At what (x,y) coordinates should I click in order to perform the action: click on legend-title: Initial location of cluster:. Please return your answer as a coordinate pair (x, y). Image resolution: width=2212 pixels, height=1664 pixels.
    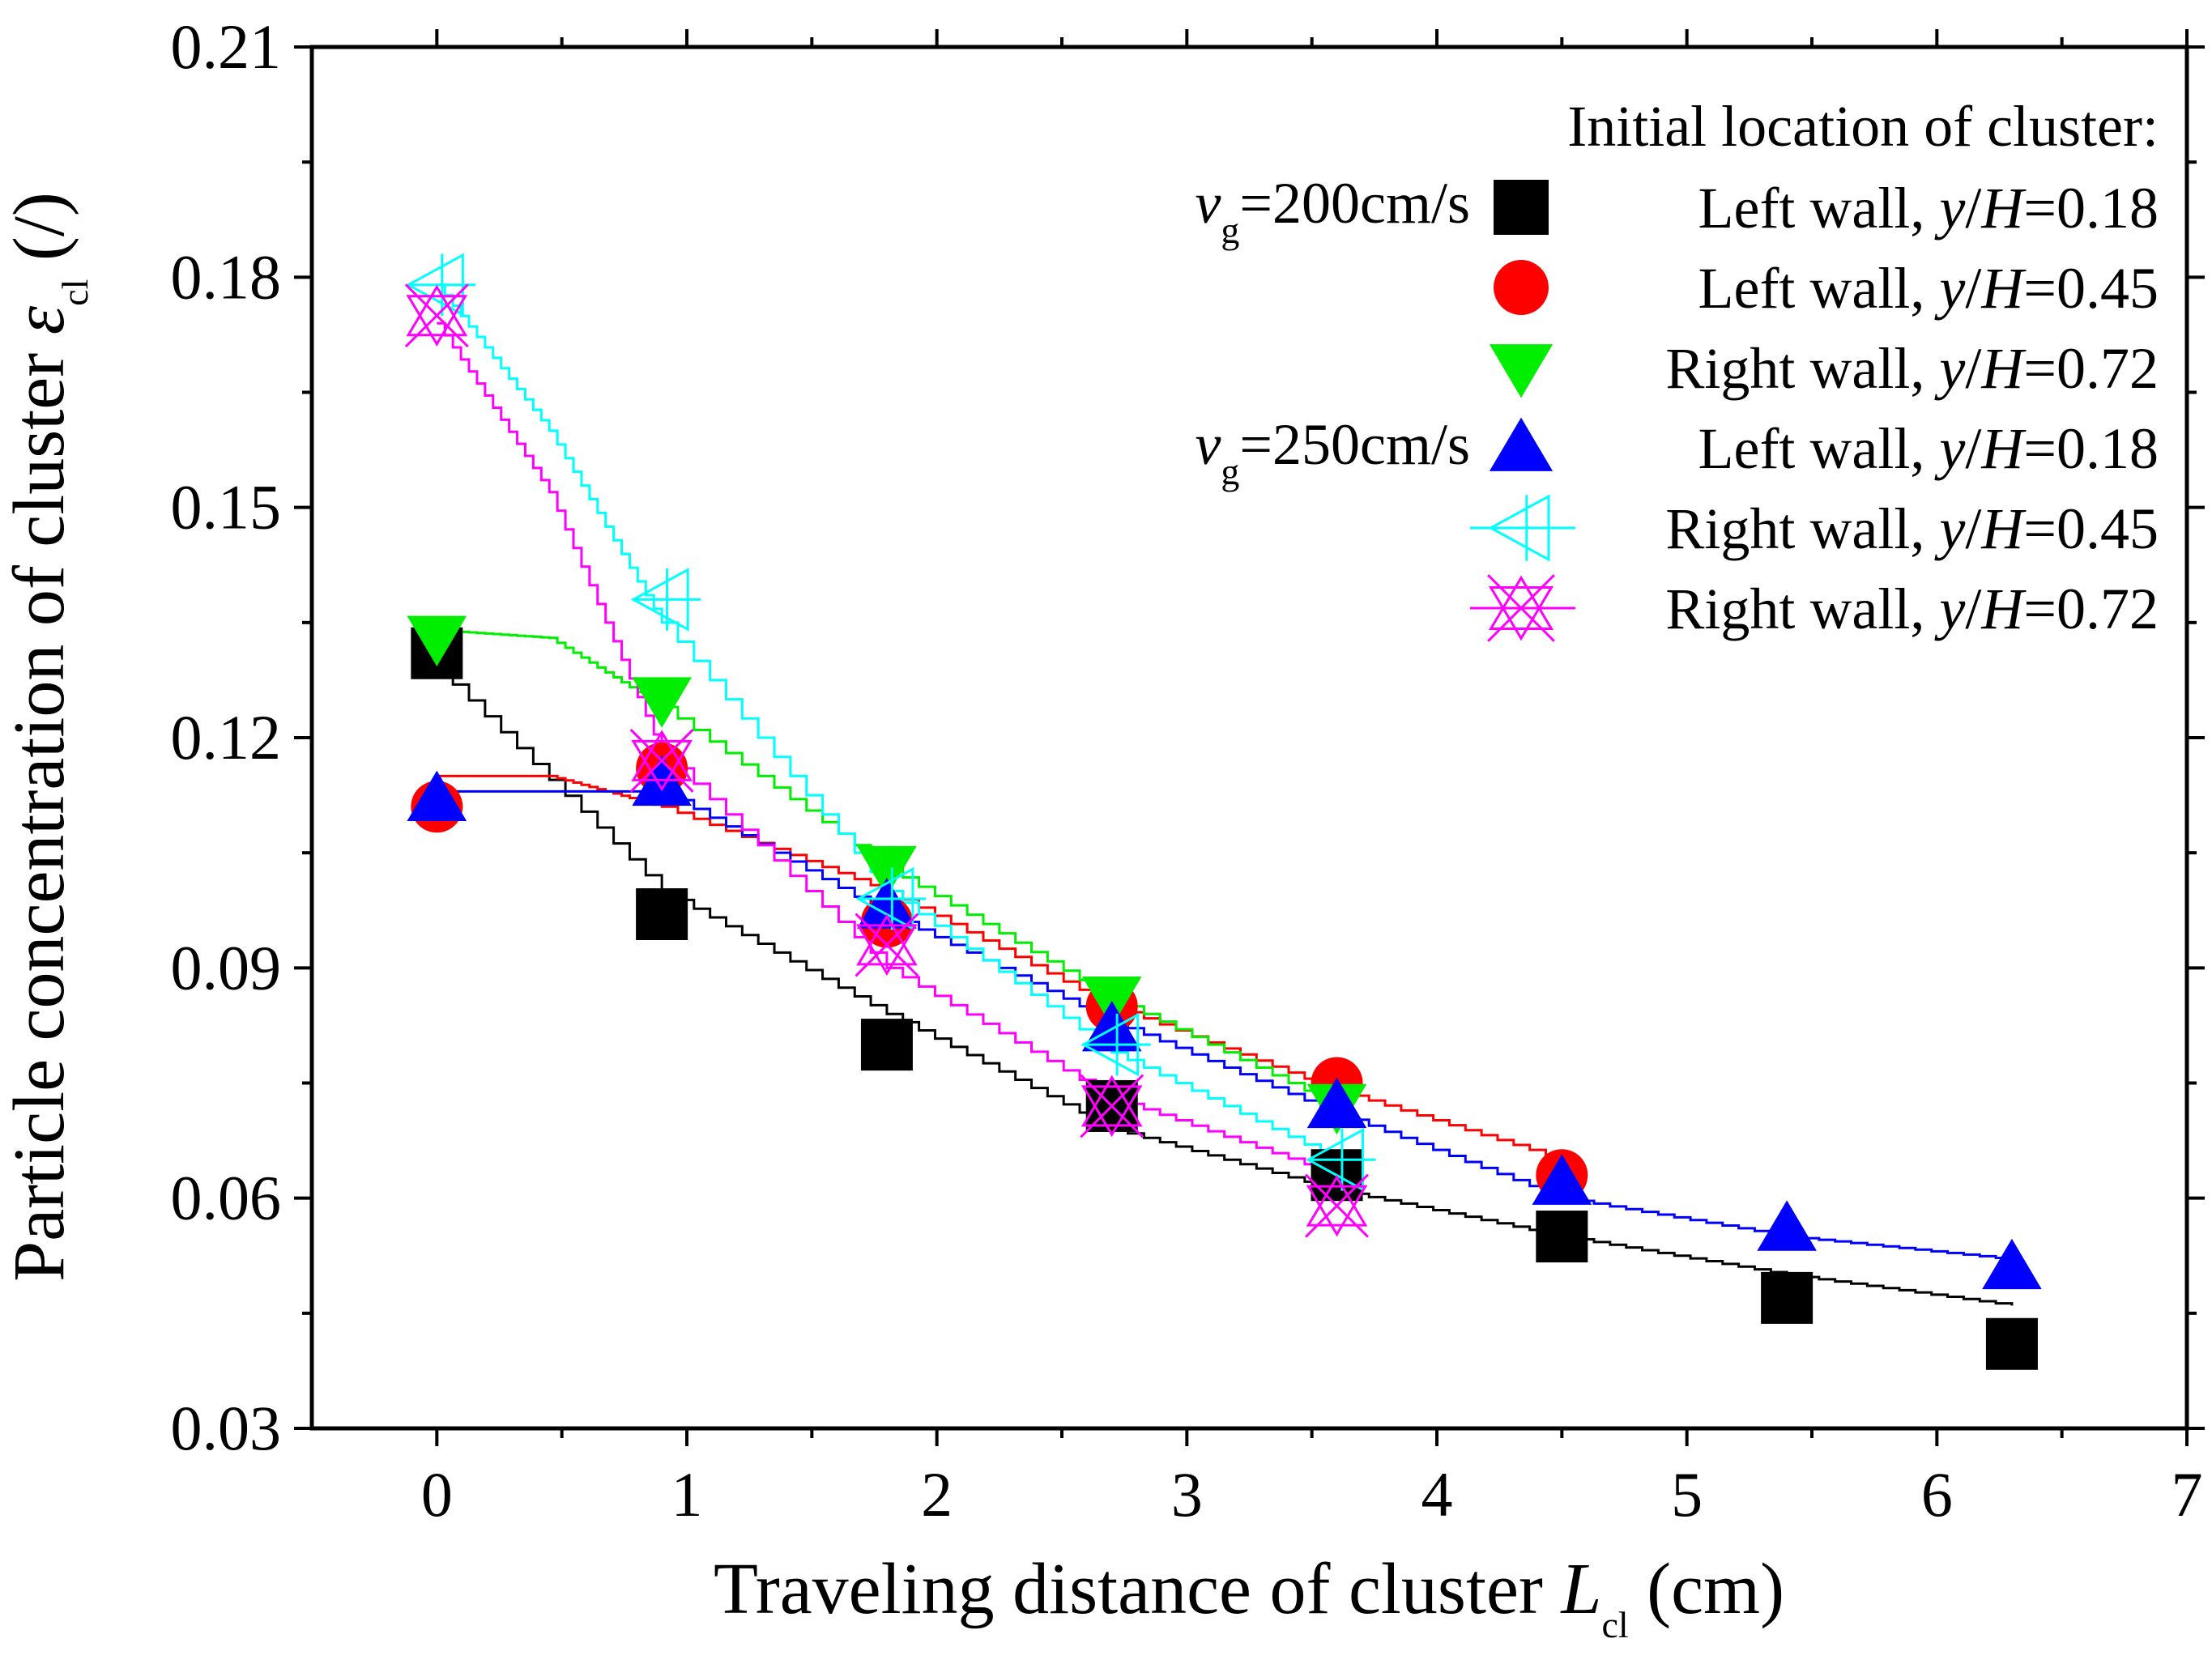
    Looking at the image, I should click on (1863, 126).